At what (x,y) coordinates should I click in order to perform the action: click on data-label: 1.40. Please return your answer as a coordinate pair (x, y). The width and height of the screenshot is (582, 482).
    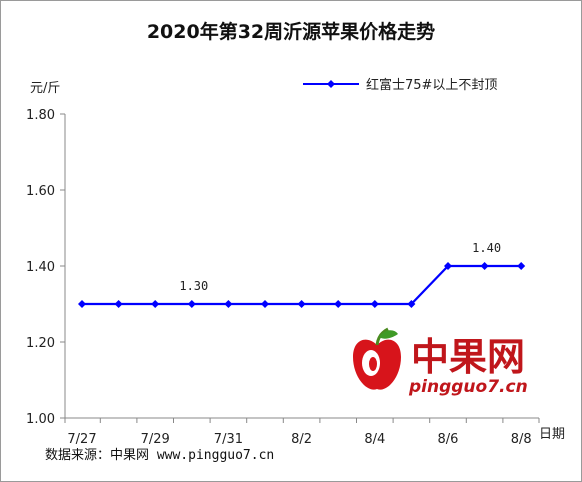
    Looking at the image, I should click on (486, 248).